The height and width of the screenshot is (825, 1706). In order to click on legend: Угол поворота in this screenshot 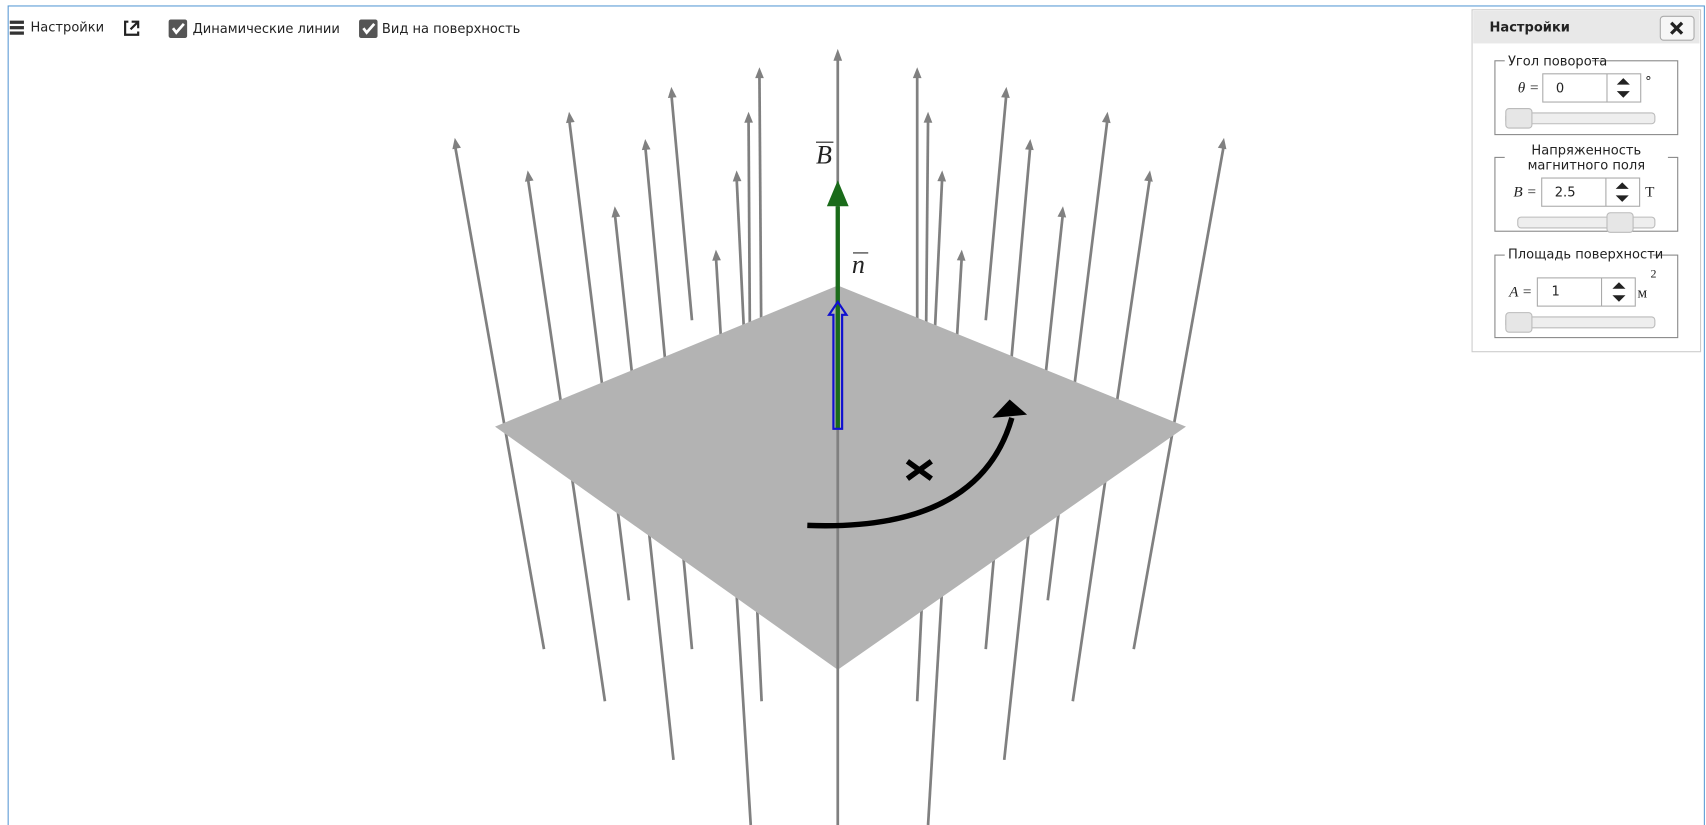, I will do `click(1557, 61)`.